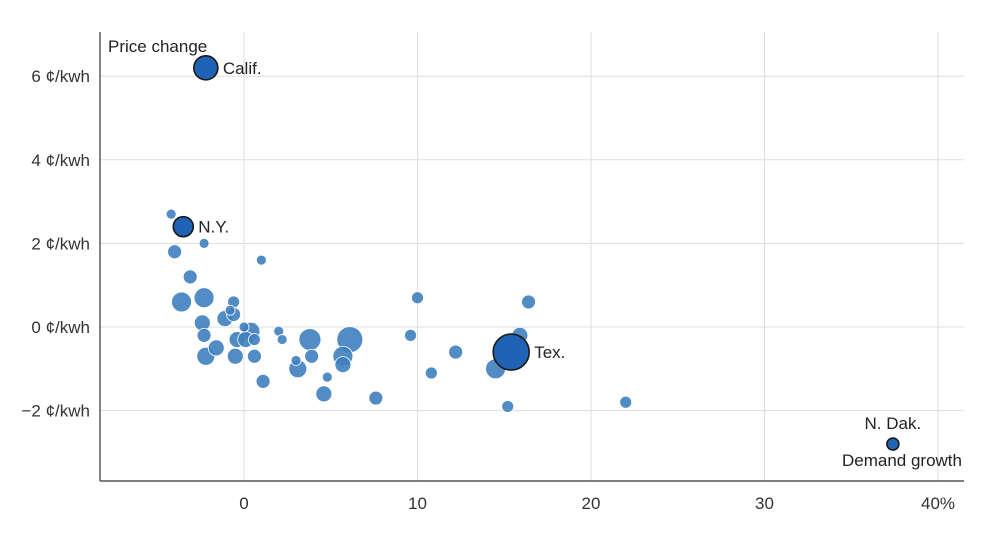 This screenshot has width=998, height=533. Describe the element at coordinates (893, 423) in the screenshot. I see `highlight-label: N. Dak.` at that location.